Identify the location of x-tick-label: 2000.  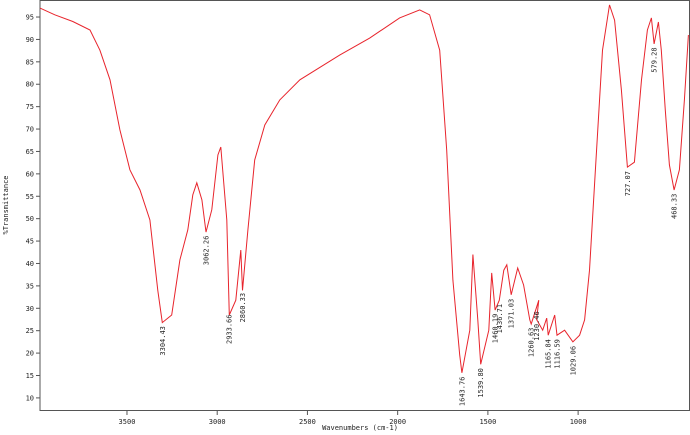
(397, 422).